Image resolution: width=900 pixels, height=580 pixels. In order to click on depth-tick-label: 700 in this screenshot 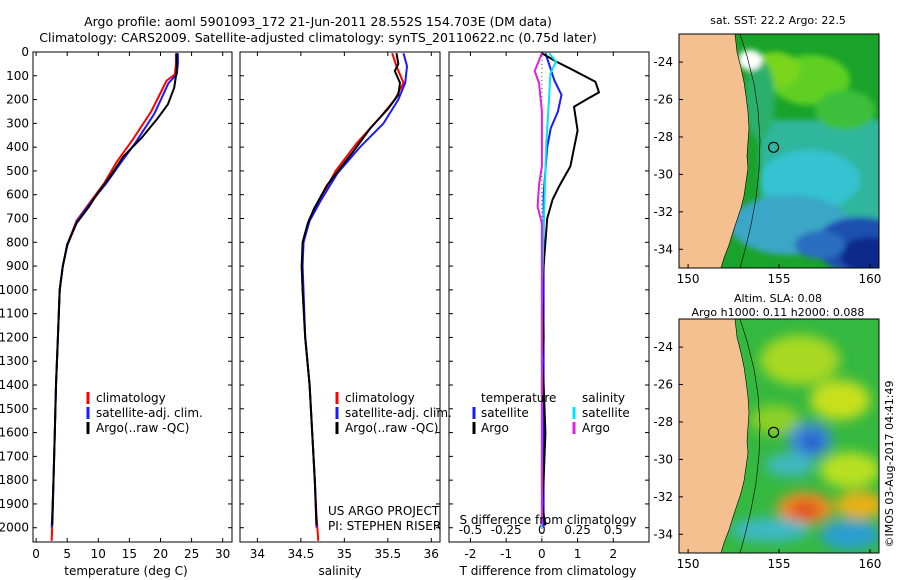, I will do `click(17, 219)`.